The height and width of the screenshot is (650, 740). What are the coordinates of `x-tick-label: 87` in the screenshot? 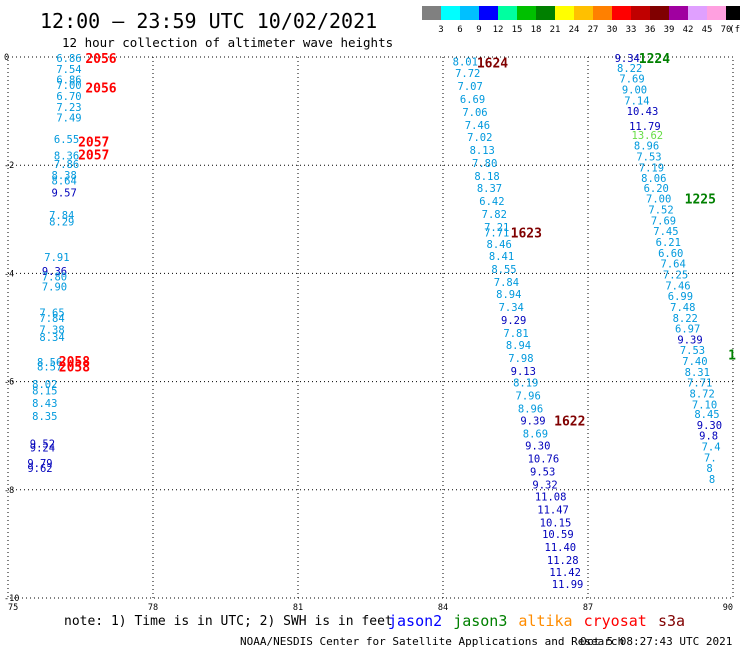 It's located at (588, 608).